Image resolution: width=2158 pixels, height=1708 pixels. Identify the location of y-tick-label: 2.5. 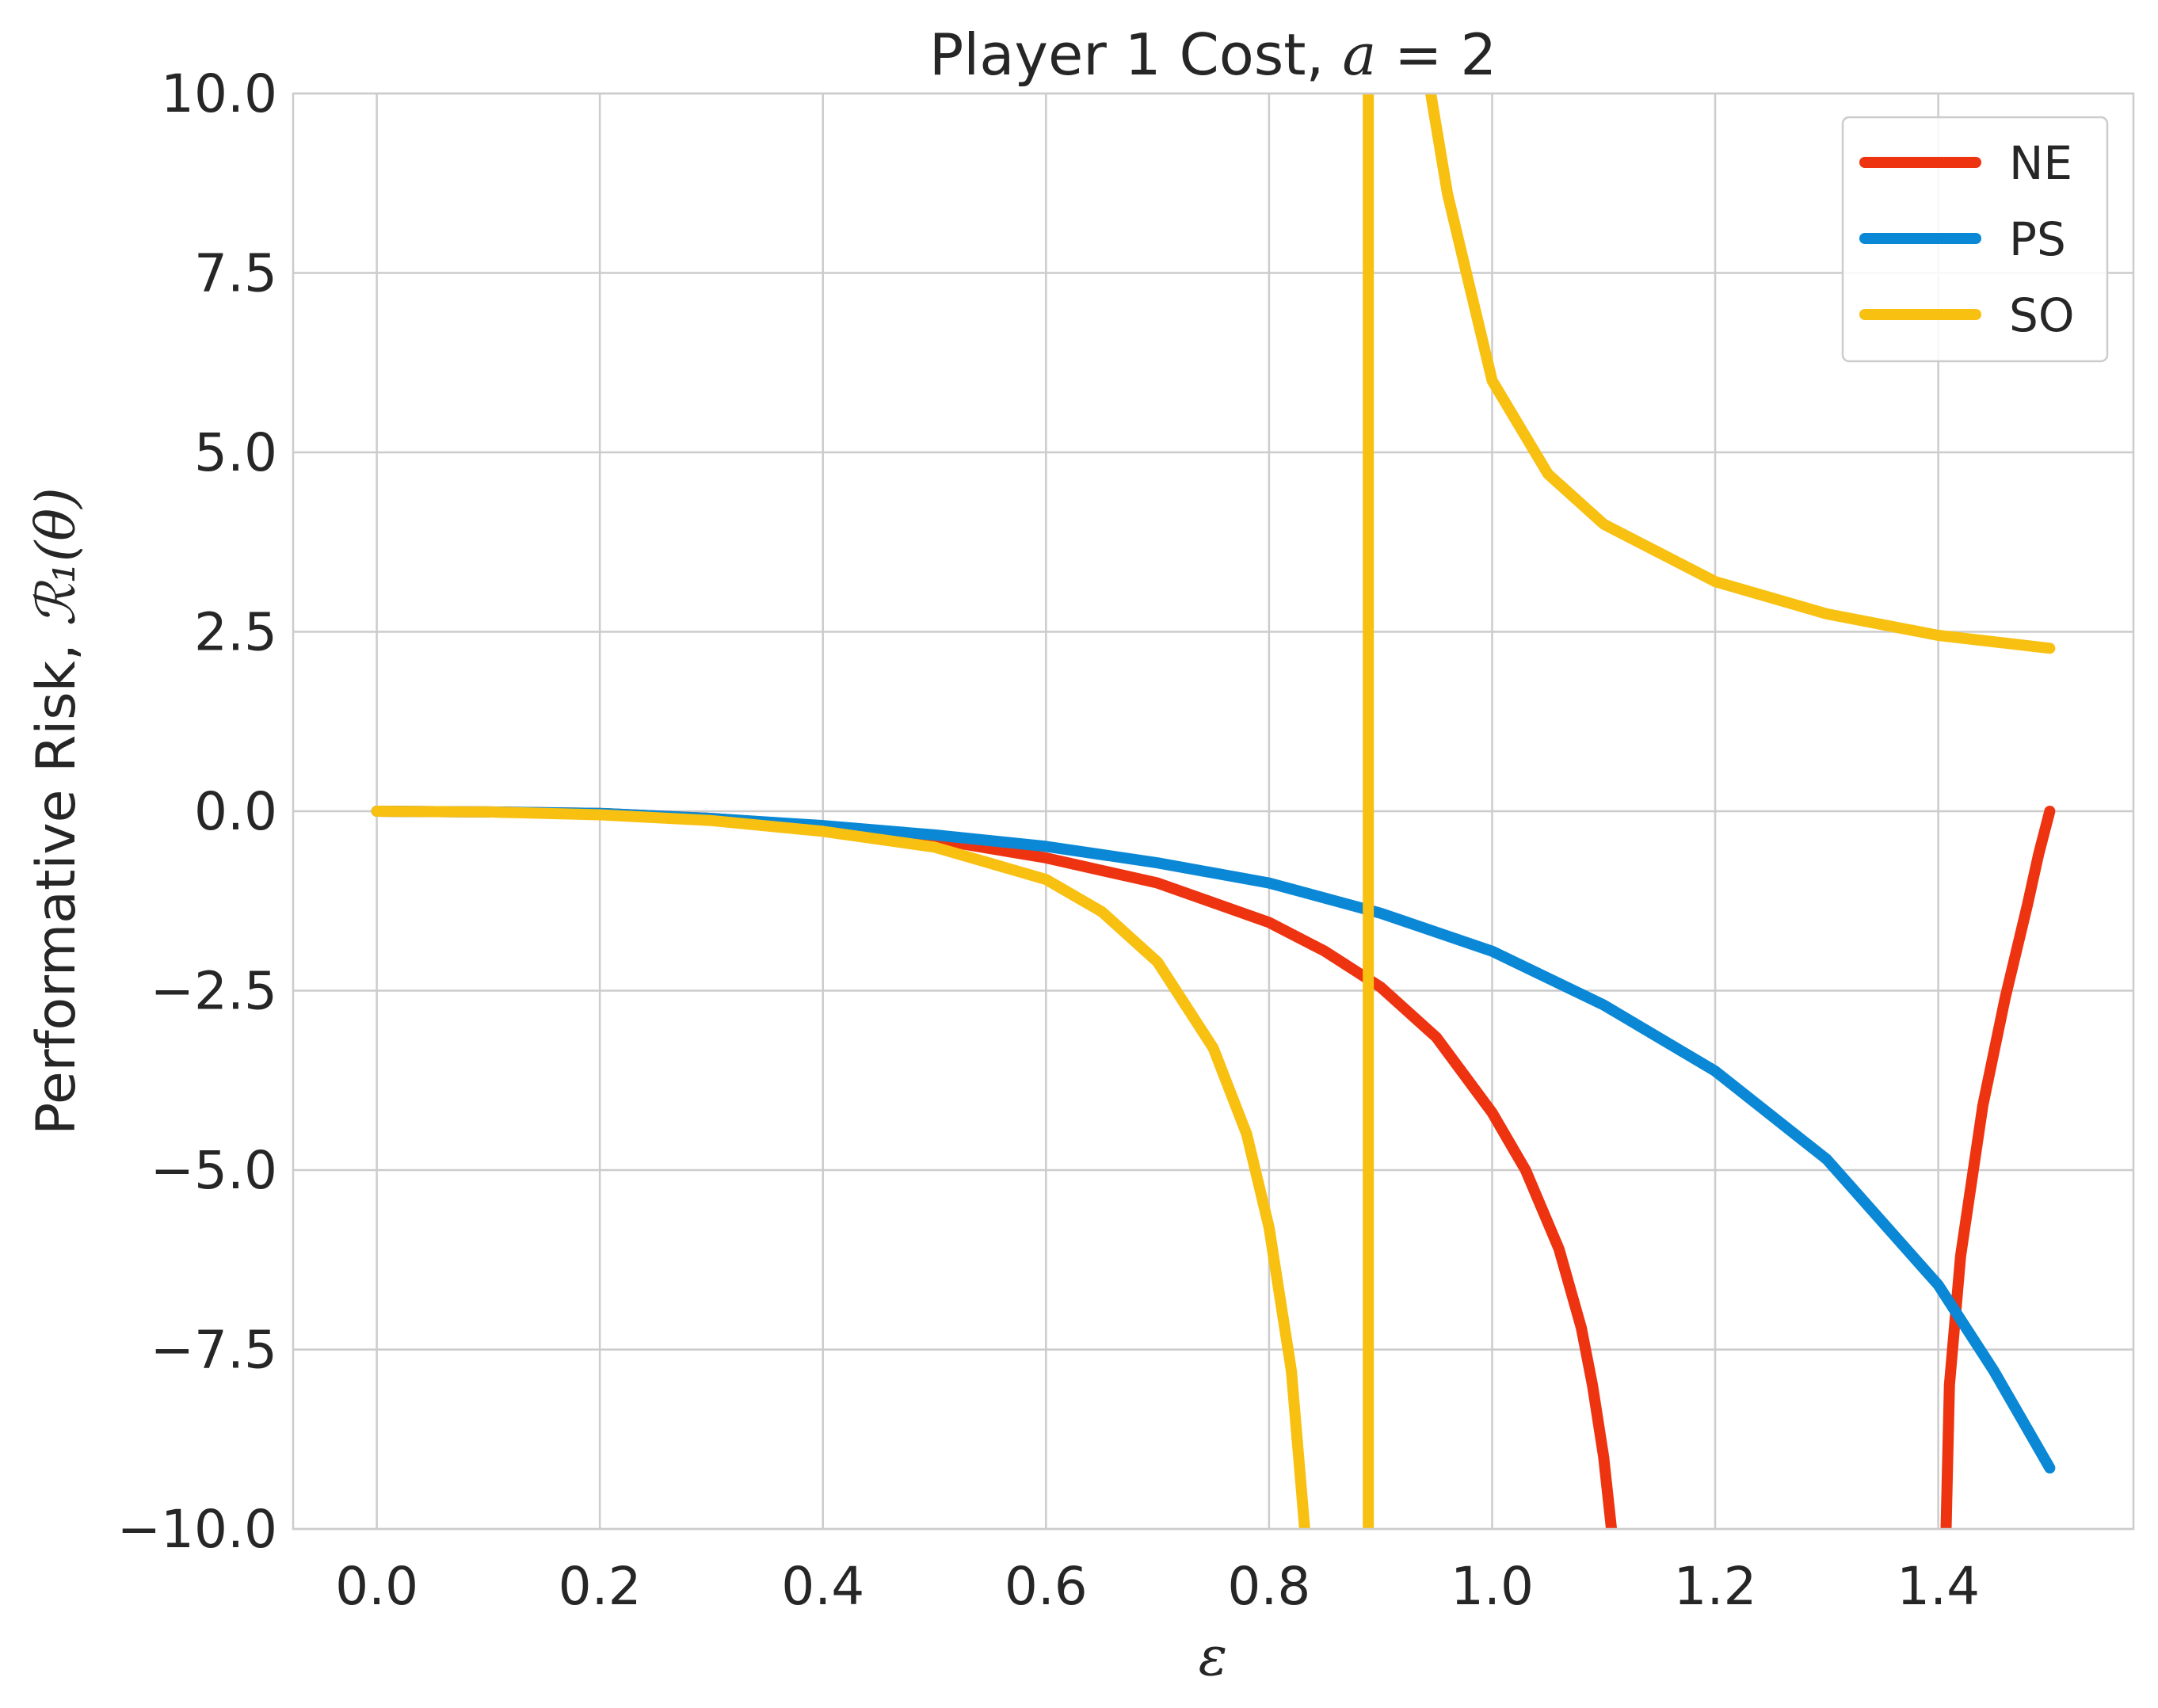
(235, 632).